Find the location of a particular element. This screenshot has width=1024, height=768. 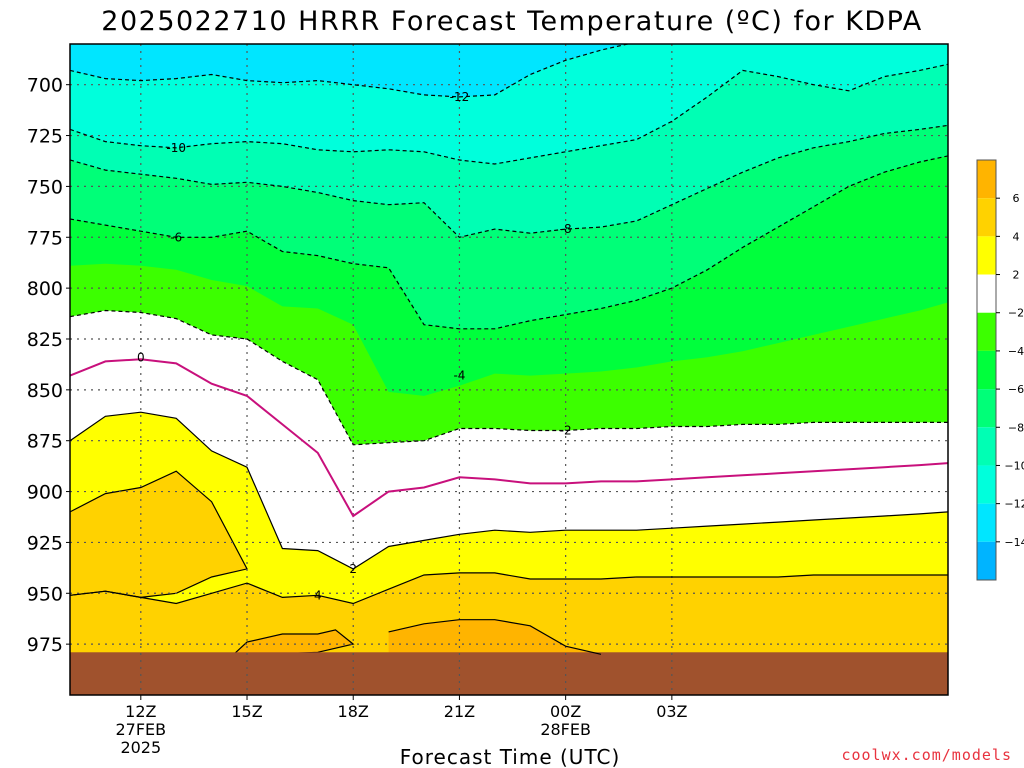

contour-label--10: -10 is located at coordinates (176, 148).